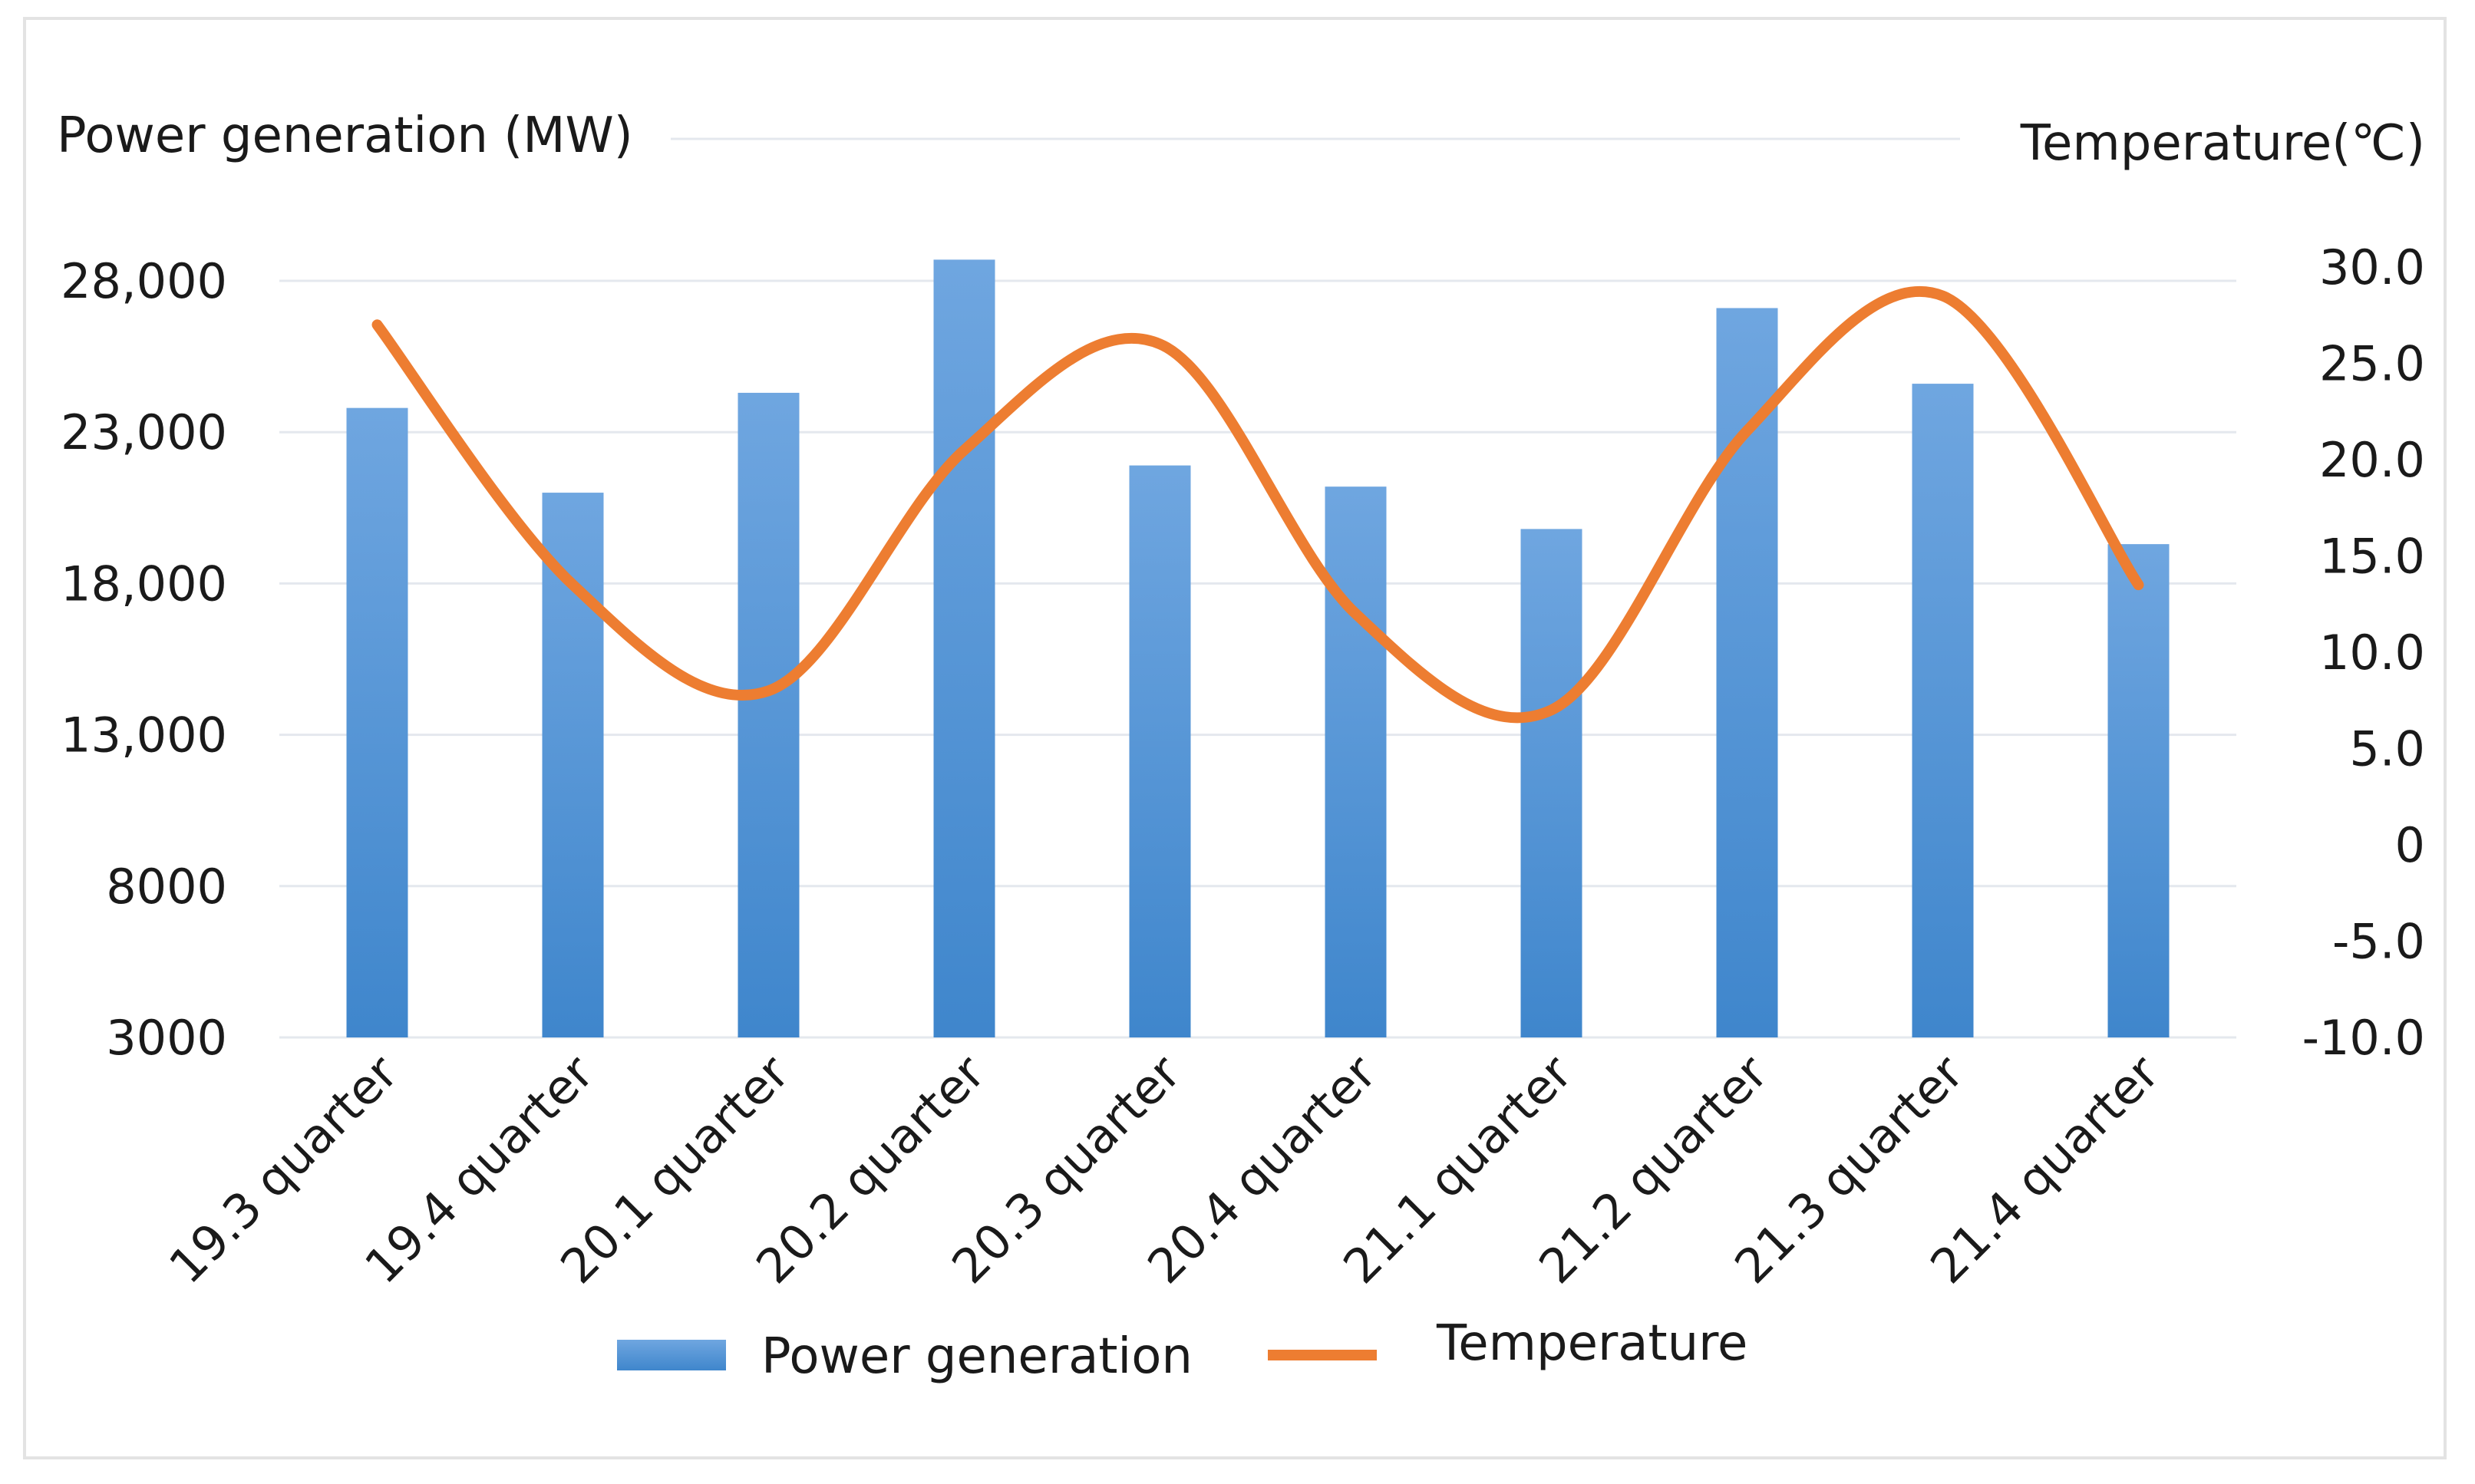 The image size is (2475, 1484). I want to click on y2-tick-label: -10.0, so click(2363, 1038).